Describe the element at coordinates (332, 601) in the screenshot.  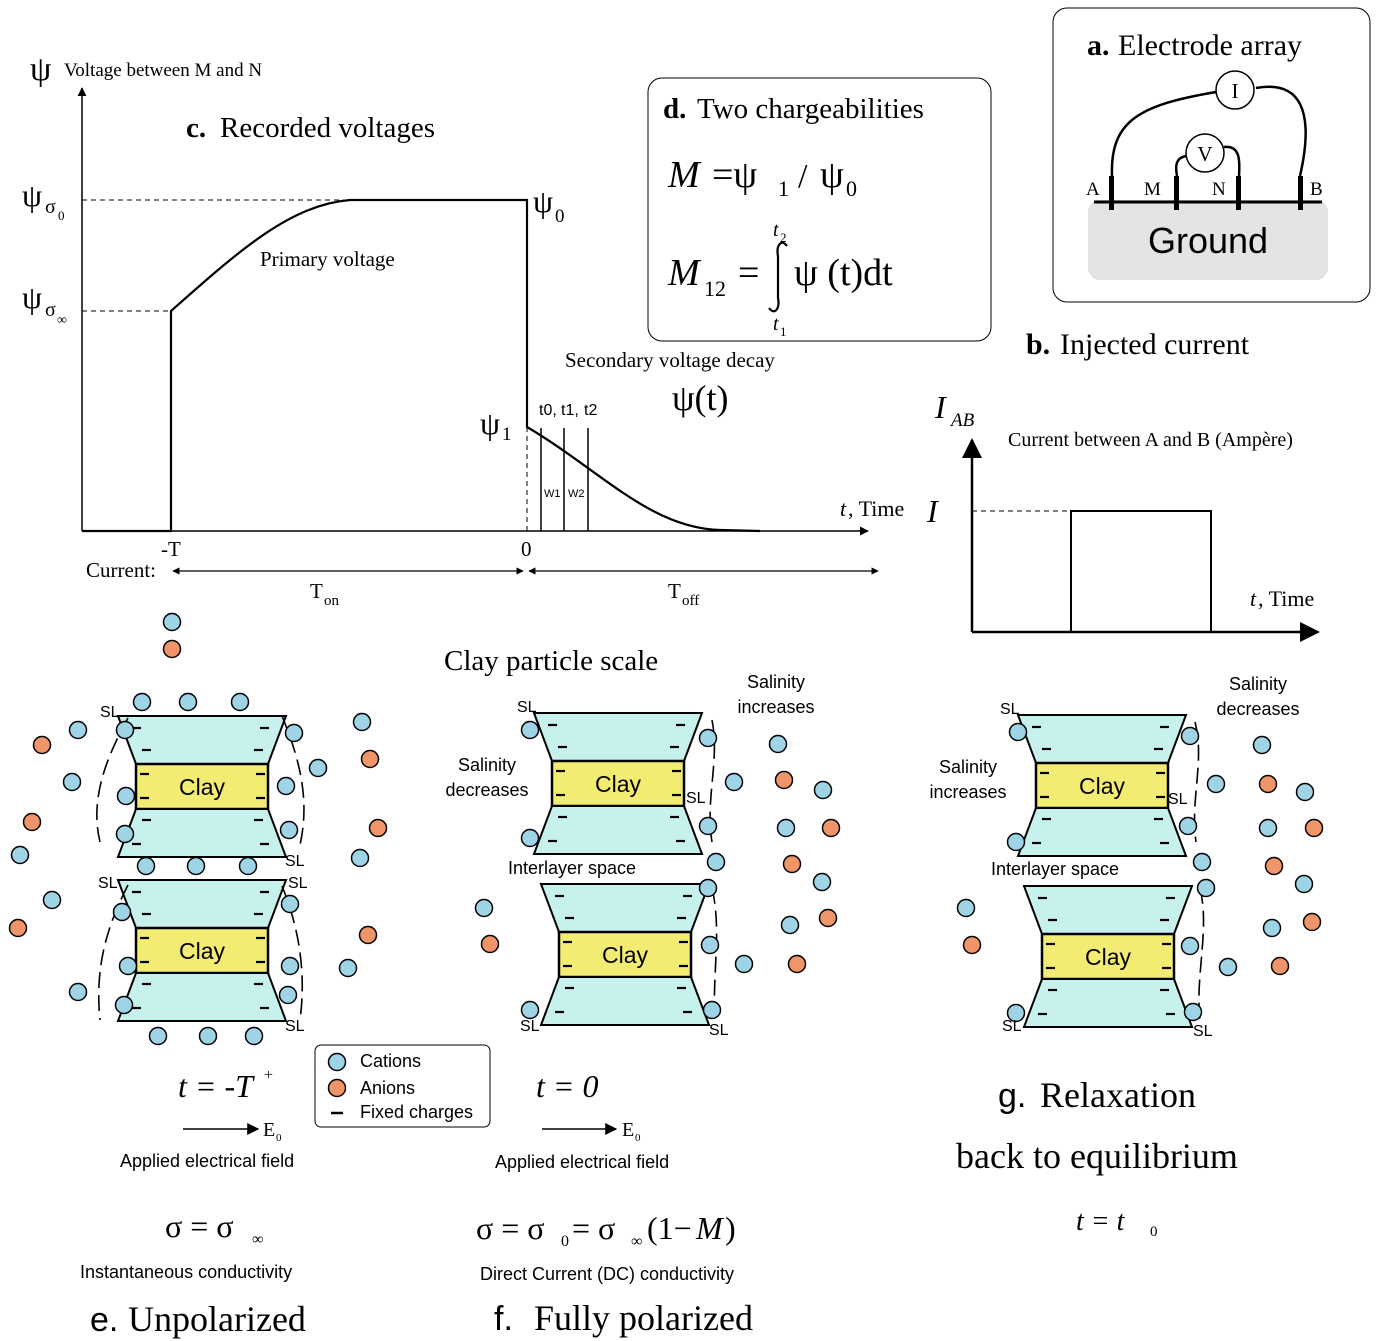
I see `t-on-sub: on` at that location.